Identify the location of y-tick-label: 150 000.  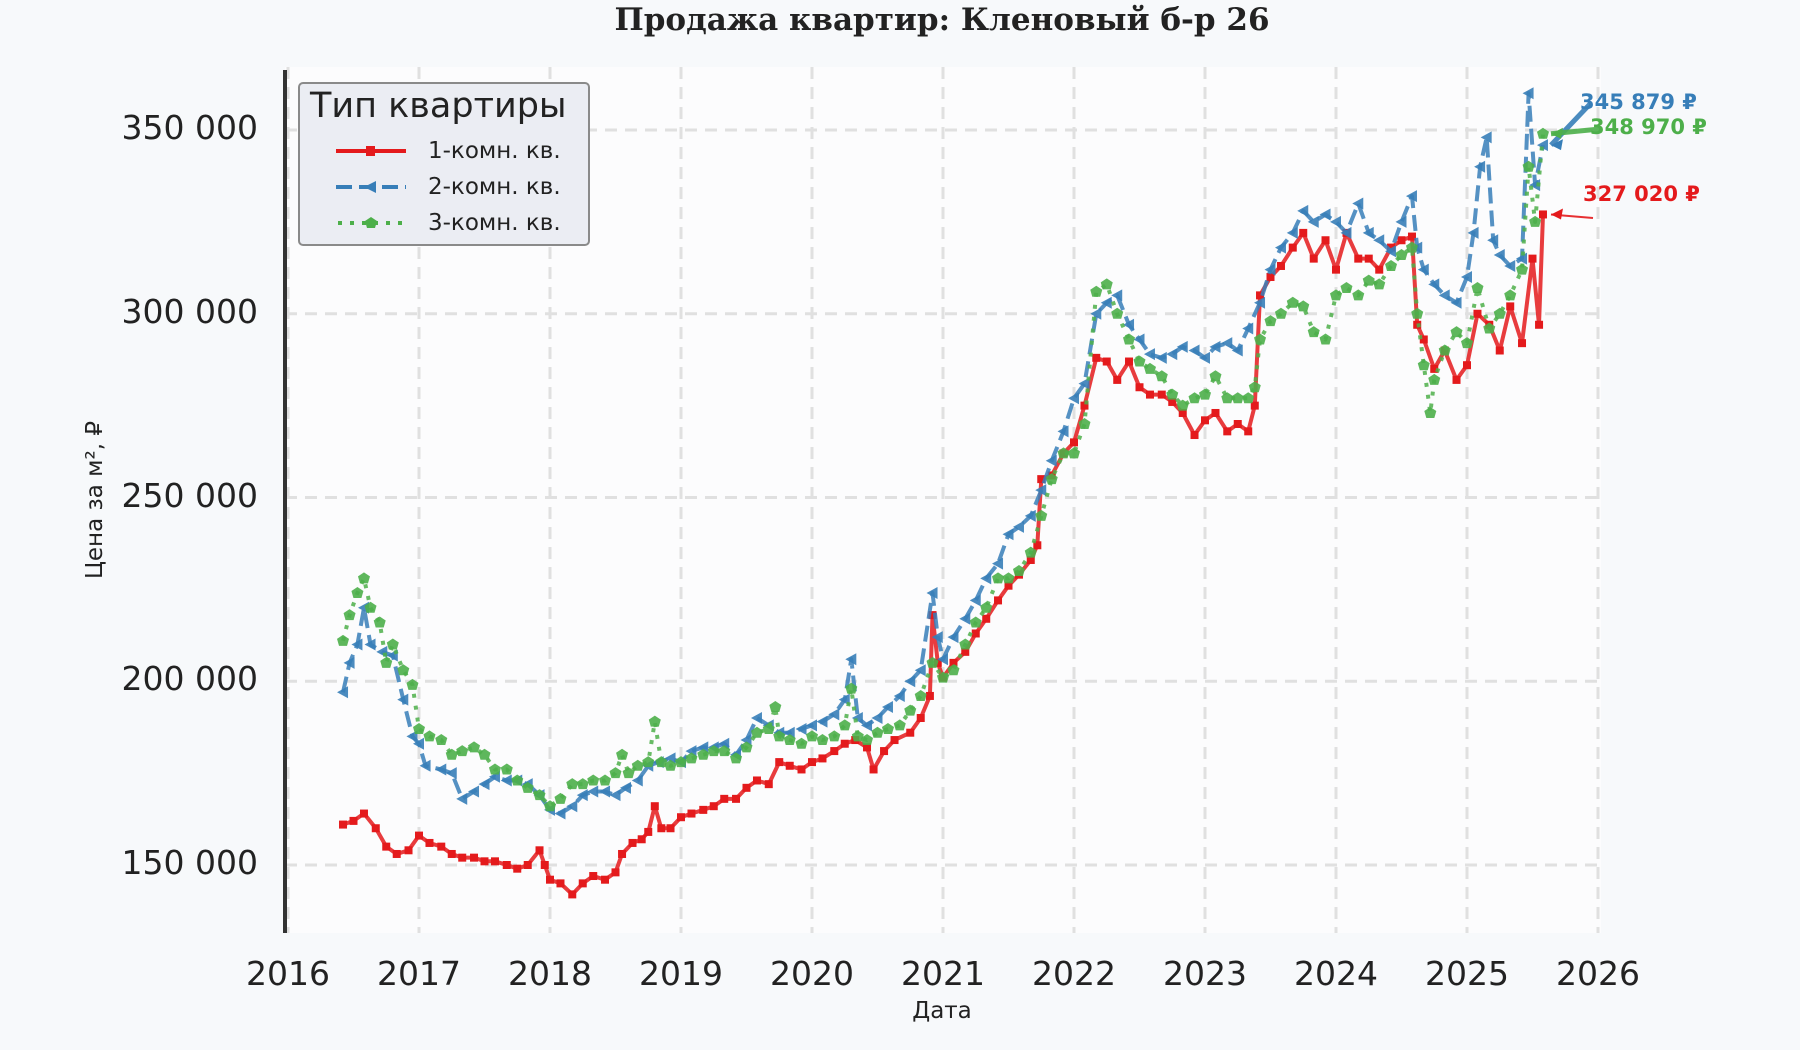
(189, 862).